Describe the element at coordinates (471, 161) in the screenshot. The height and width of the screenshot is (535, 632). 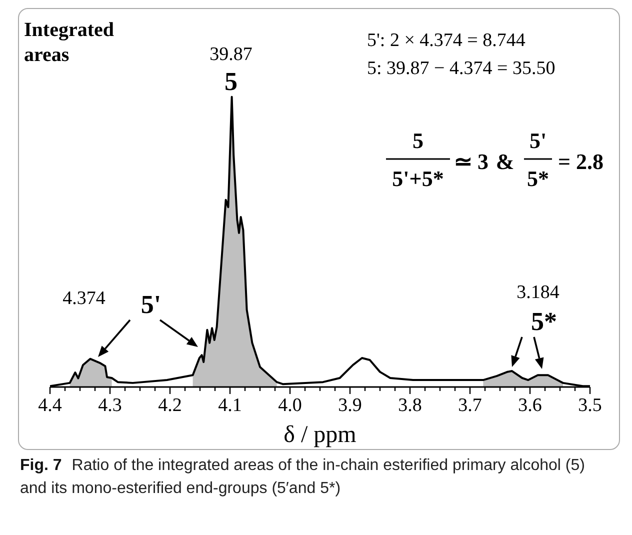
I see `annotation: ≃ 3` at that location.